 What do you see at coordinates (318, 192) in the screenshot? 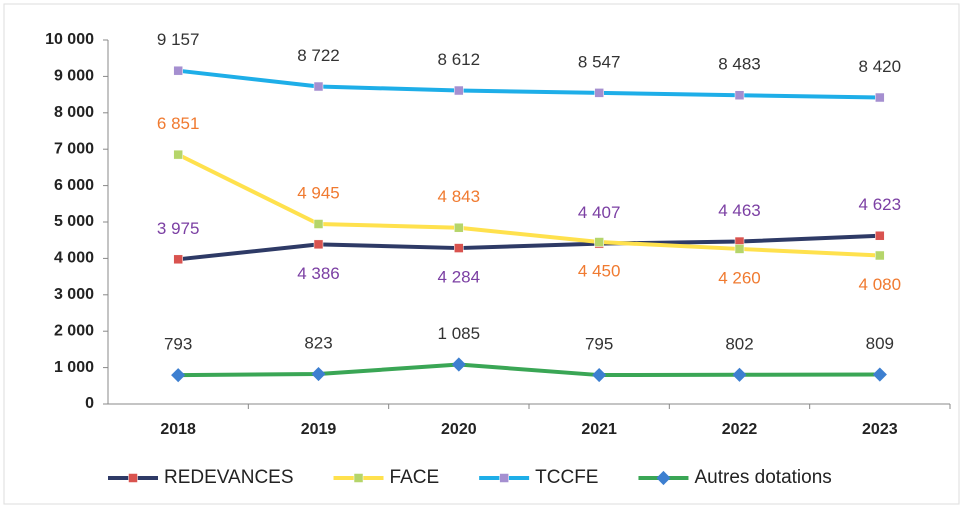
I see `data-label: 4 945` at bounding box center [318, 192].